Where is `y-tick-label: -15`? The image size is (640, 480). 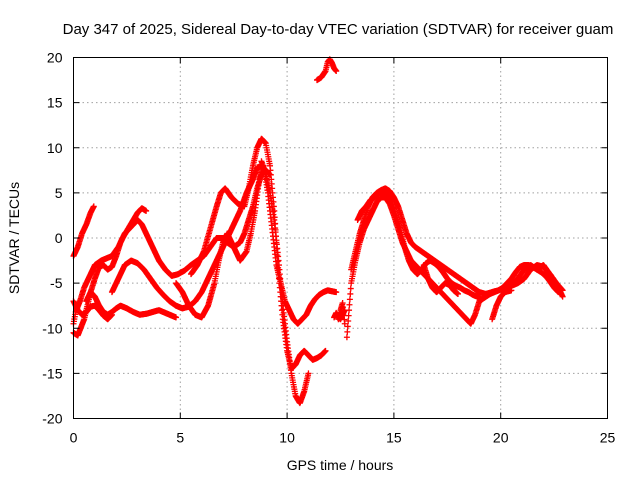 y-tick-label: -15 is located at coordinates (52, 373).